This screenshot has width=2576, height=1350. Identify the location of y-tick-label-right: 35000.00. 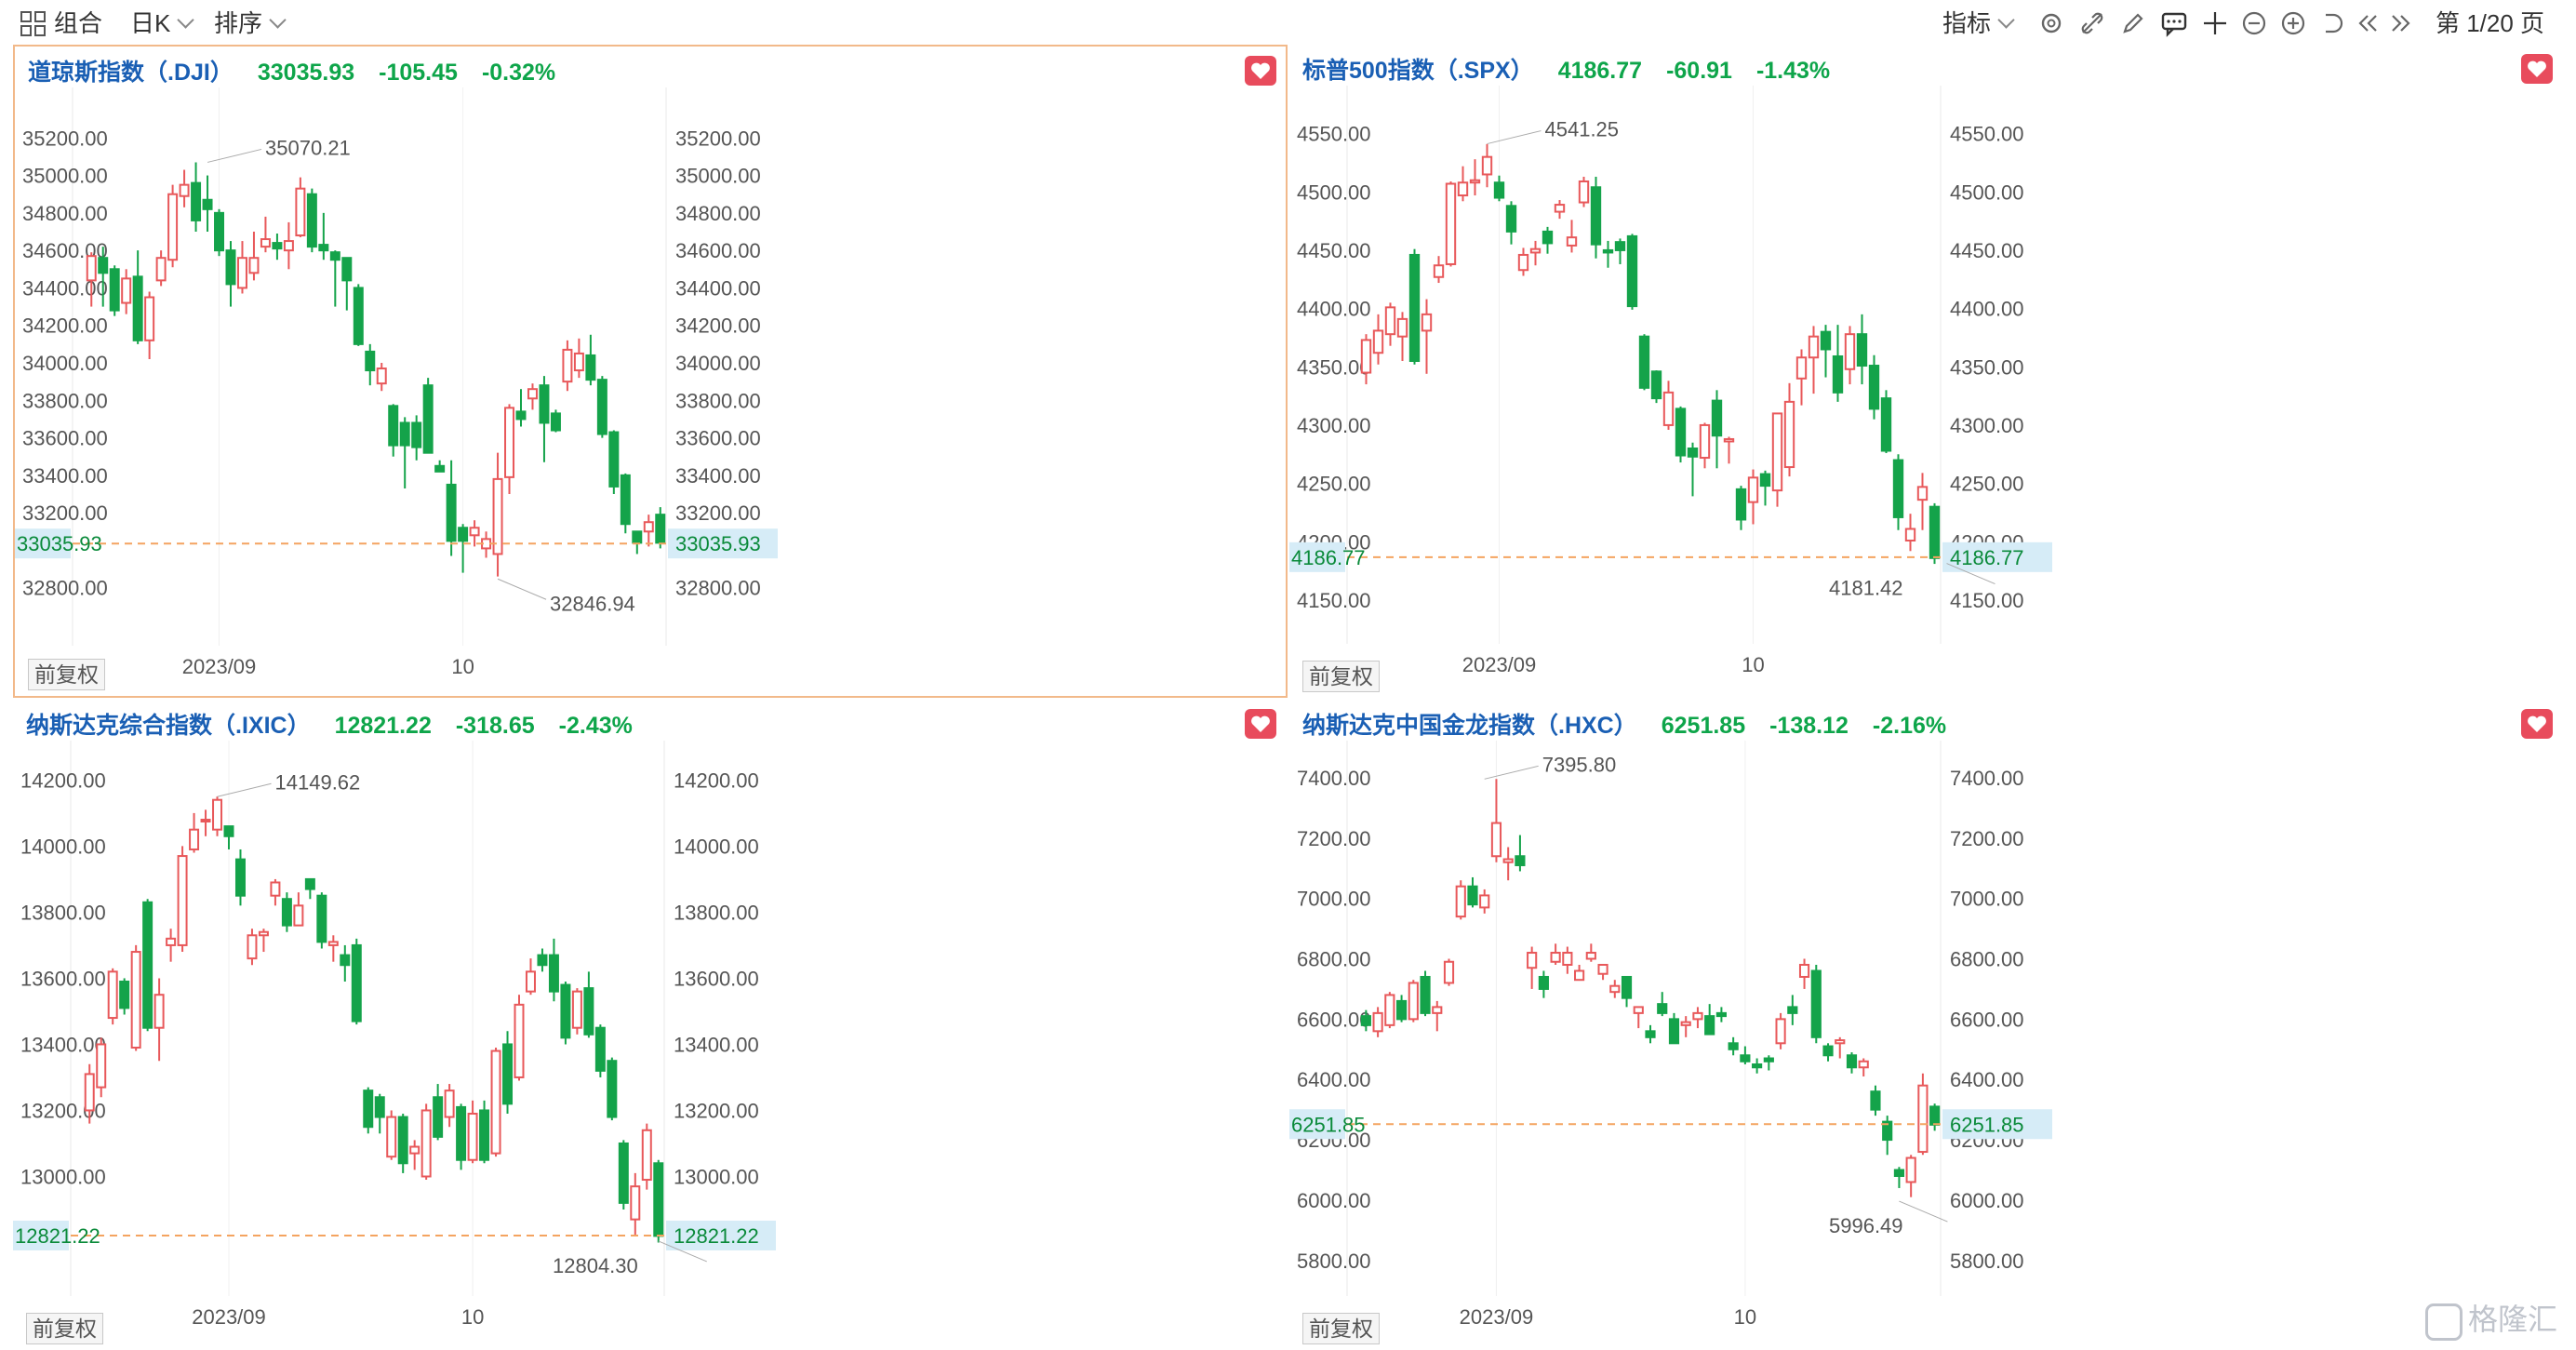
(718, 176).